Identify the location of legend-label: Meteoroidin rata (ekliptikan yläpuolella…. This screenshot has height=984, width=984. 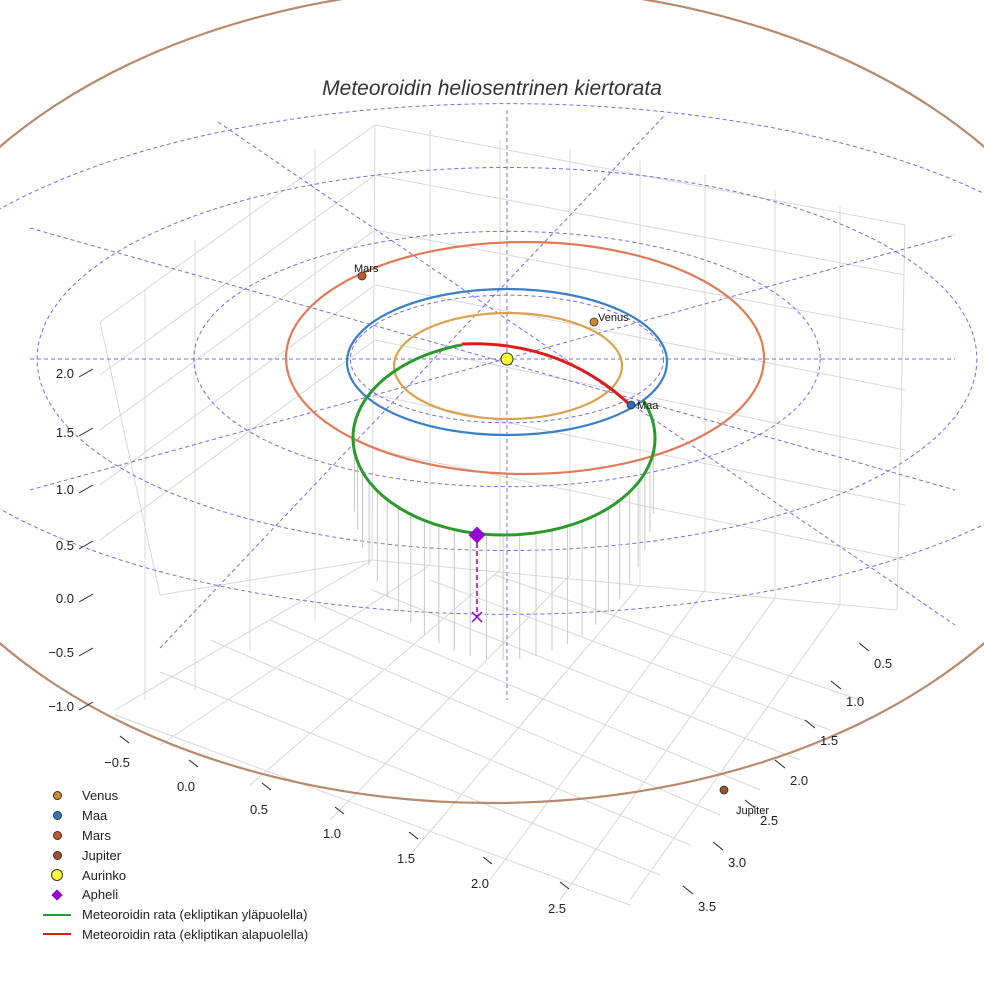
(195, 915).